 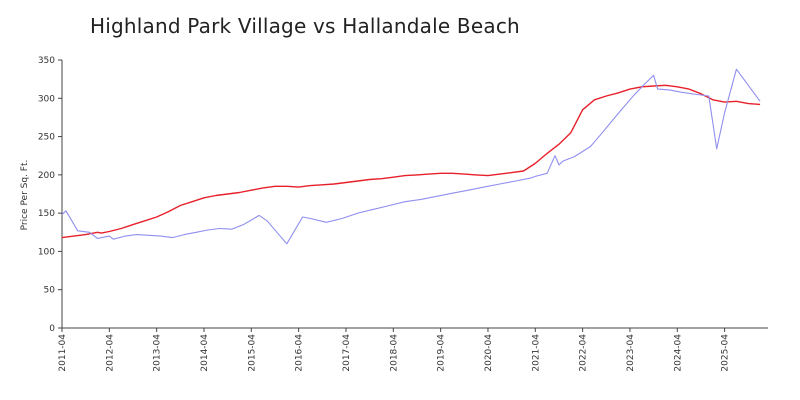 I want to click on x-tick-label-2019-04: 2019-04, so click(x=442, y=353).